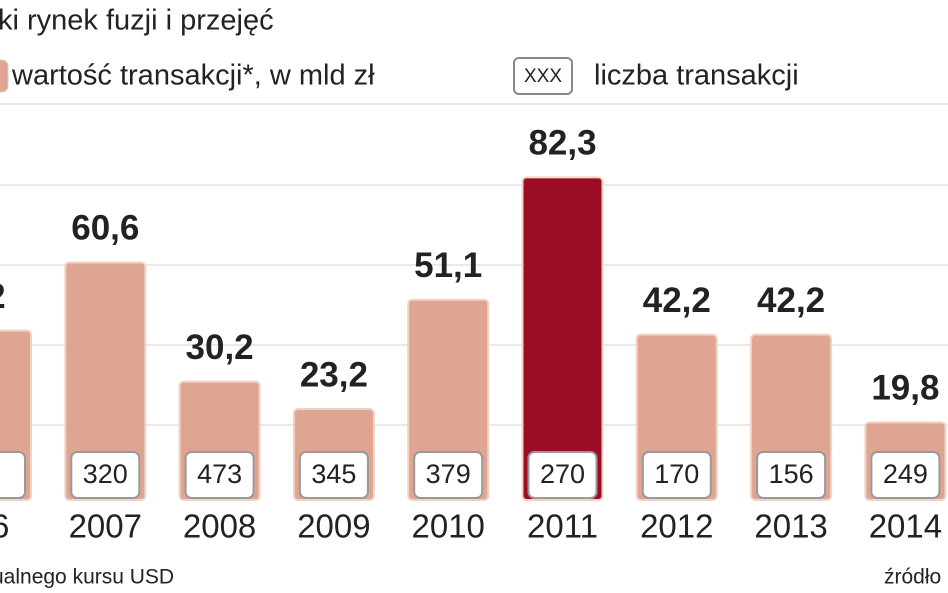 This screenshot has width=948, height=593. I want to click on x-tick-label: 2009, so click(333, 526).